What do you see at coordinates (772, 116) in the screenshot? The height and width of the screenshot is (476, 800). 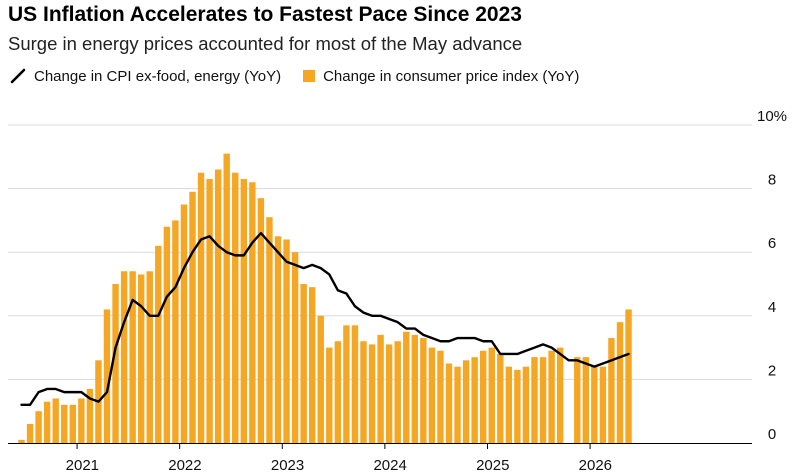 I see `y-tick-label: 10%` at bounding box center [772, 116].